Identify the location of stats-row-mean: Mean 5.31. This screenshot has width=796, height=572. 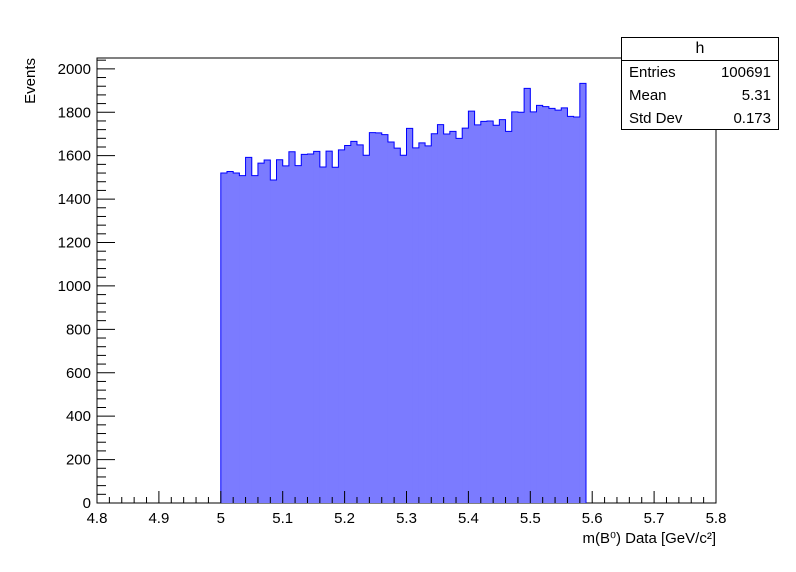
(700, 95).